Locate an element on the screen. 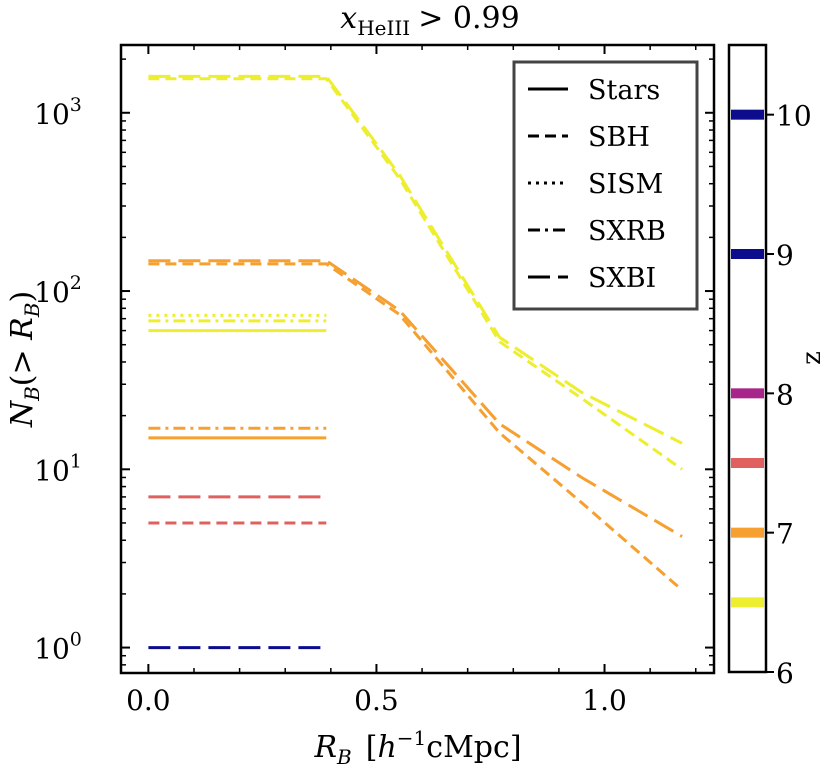 The height and width of the screenshot is (775, 829). x-axis-label: RB [h−1cMpc] is located at coordinates (417, 747).